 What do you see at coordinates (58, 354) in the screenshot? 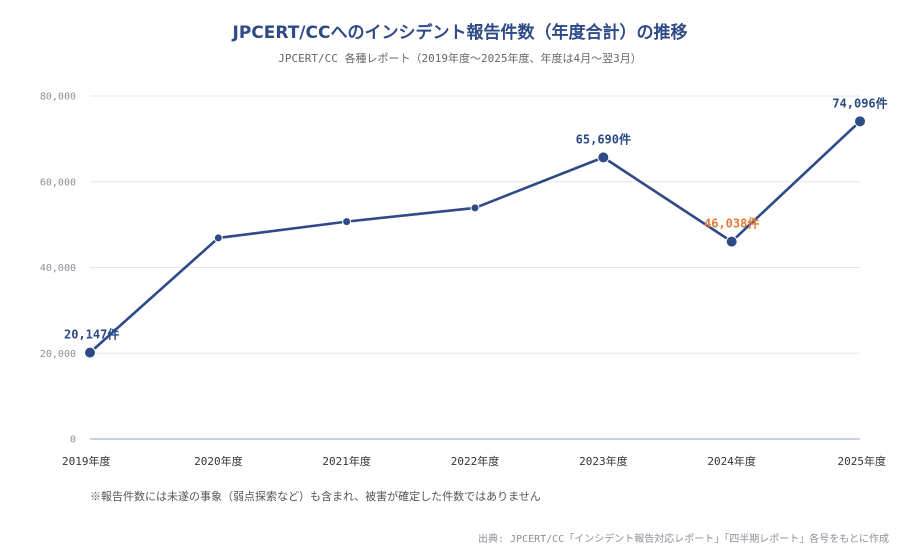
I see `y-tick-label: 20,000` at bounding box center [58, 354].